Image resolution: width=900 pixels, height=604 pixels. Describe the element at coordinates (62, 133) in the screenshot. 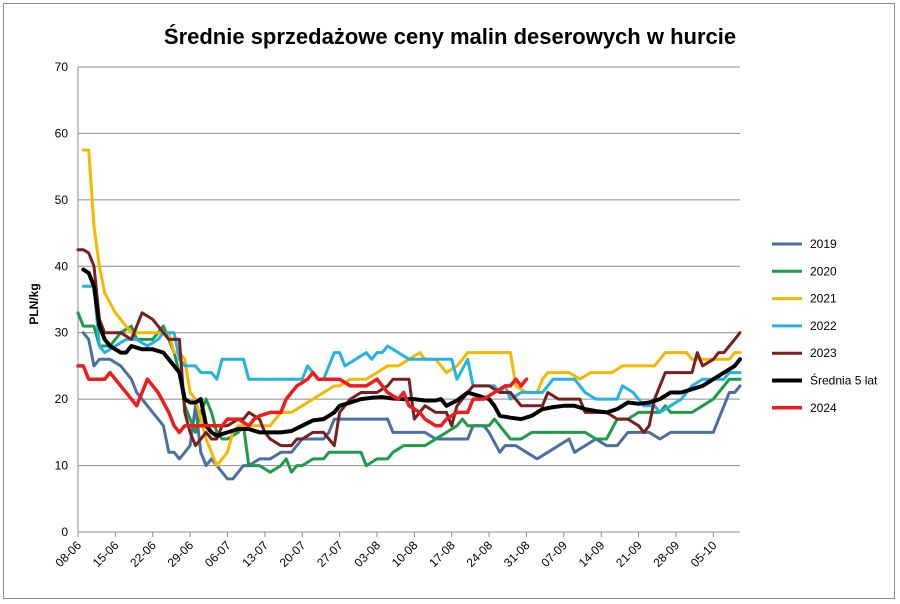

I see `y-tick-label: 60` at that location.